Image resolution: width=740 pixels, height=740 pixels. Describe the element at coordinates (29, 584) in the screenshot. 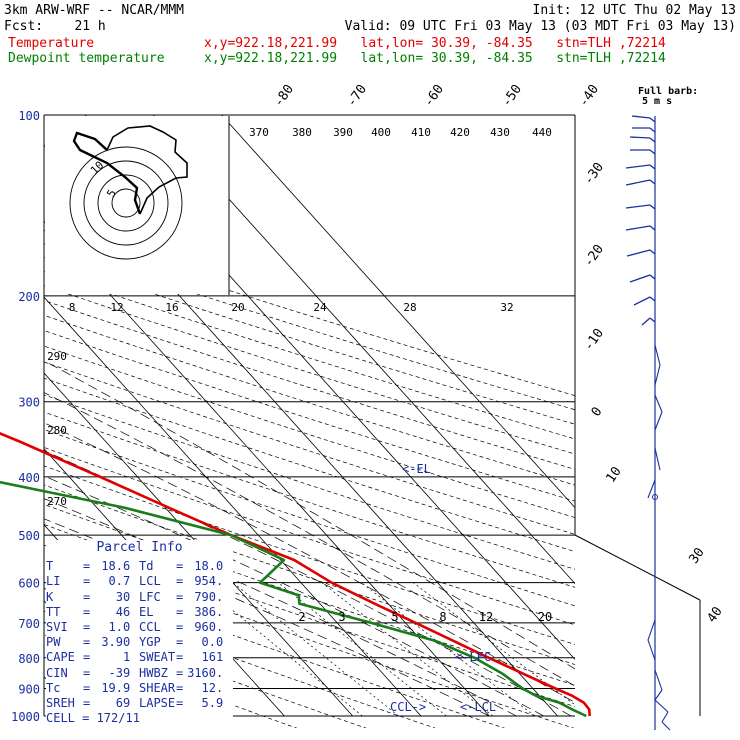

I see `pressure-tick-label: 600` at that location.